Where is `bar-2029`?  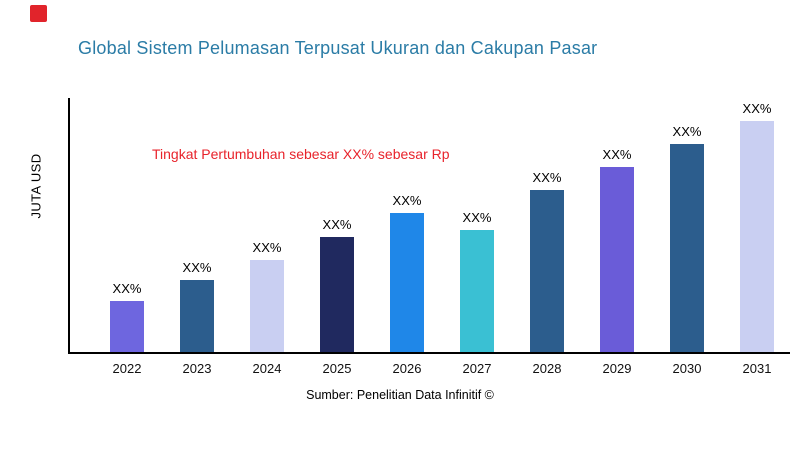 bar-2029 is located at coordinates (617, 259).